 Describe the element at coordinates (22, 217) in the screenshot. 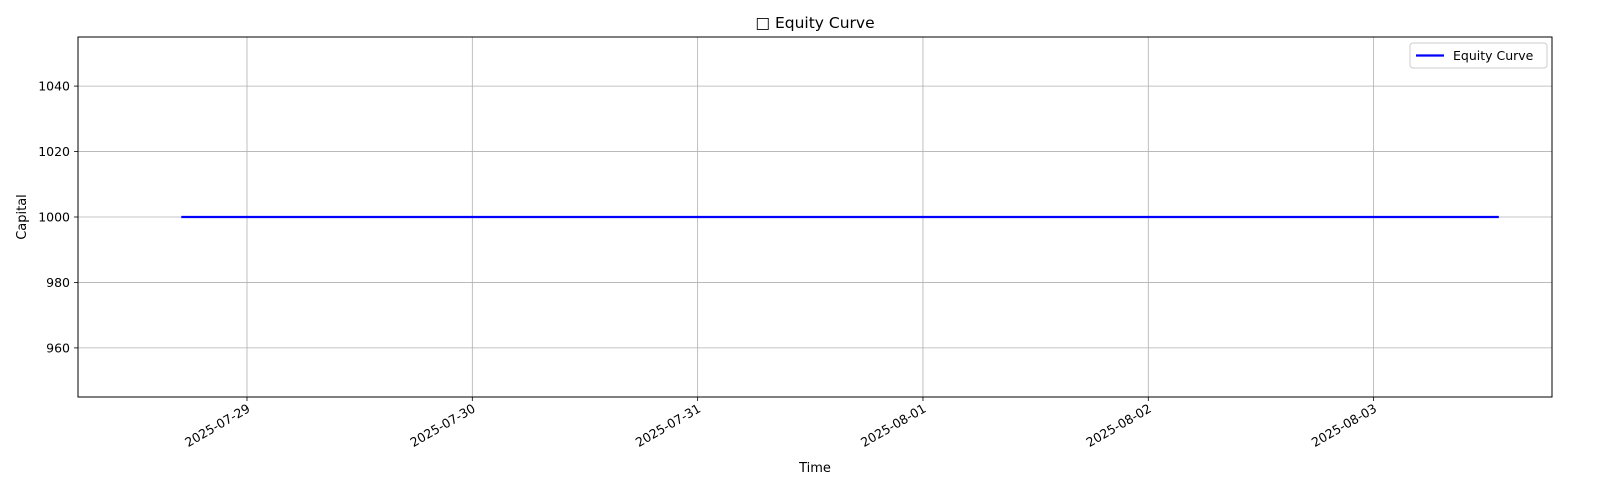

I see `y-axis-label: Capital` at that location.